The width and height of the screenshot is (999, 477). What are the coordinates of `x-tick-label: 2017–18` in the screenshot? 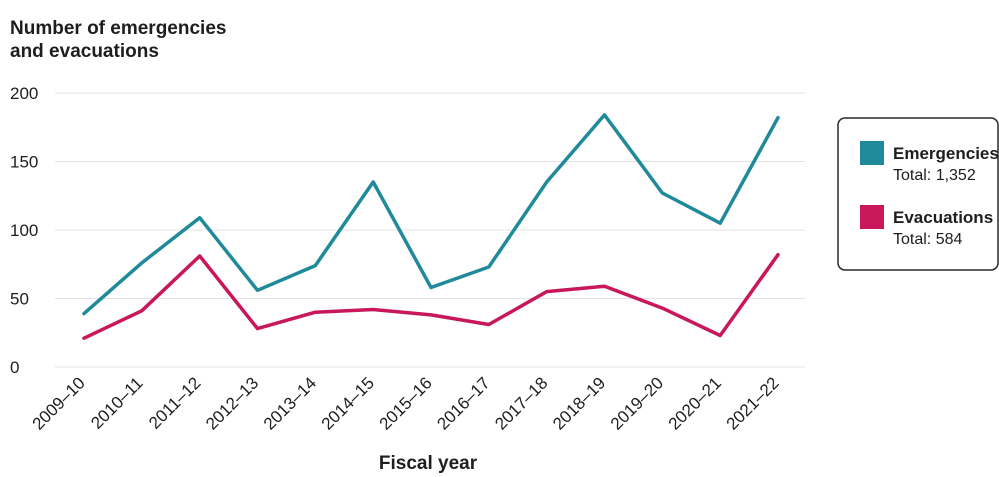 It's located at (521, 403).